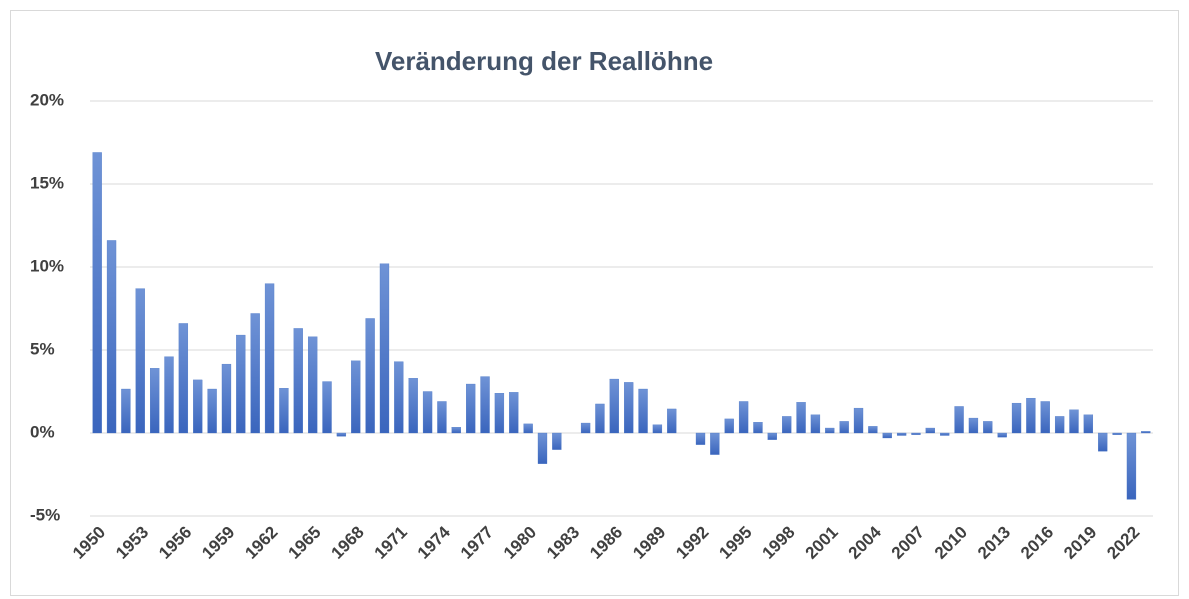 This screenshot has height=599, width=1189. I want to click on y-tick-label: 5%, so click(42, 348).